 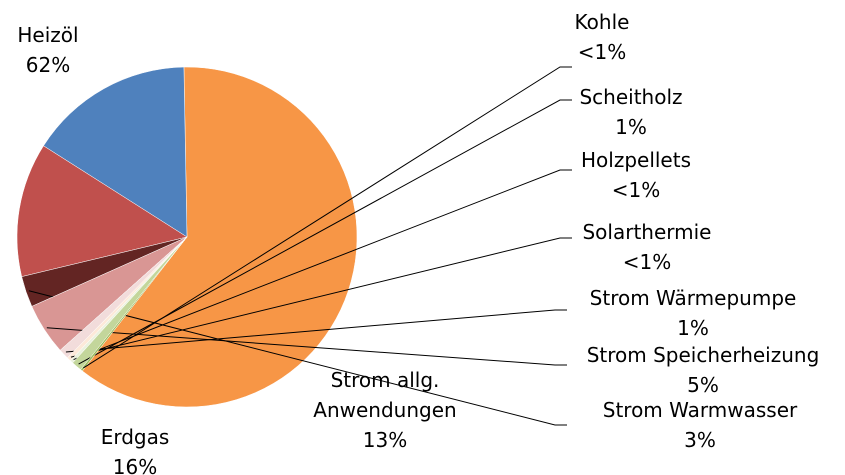 I want to click on slice-name: Heizöl, so click(x=48, y=35).